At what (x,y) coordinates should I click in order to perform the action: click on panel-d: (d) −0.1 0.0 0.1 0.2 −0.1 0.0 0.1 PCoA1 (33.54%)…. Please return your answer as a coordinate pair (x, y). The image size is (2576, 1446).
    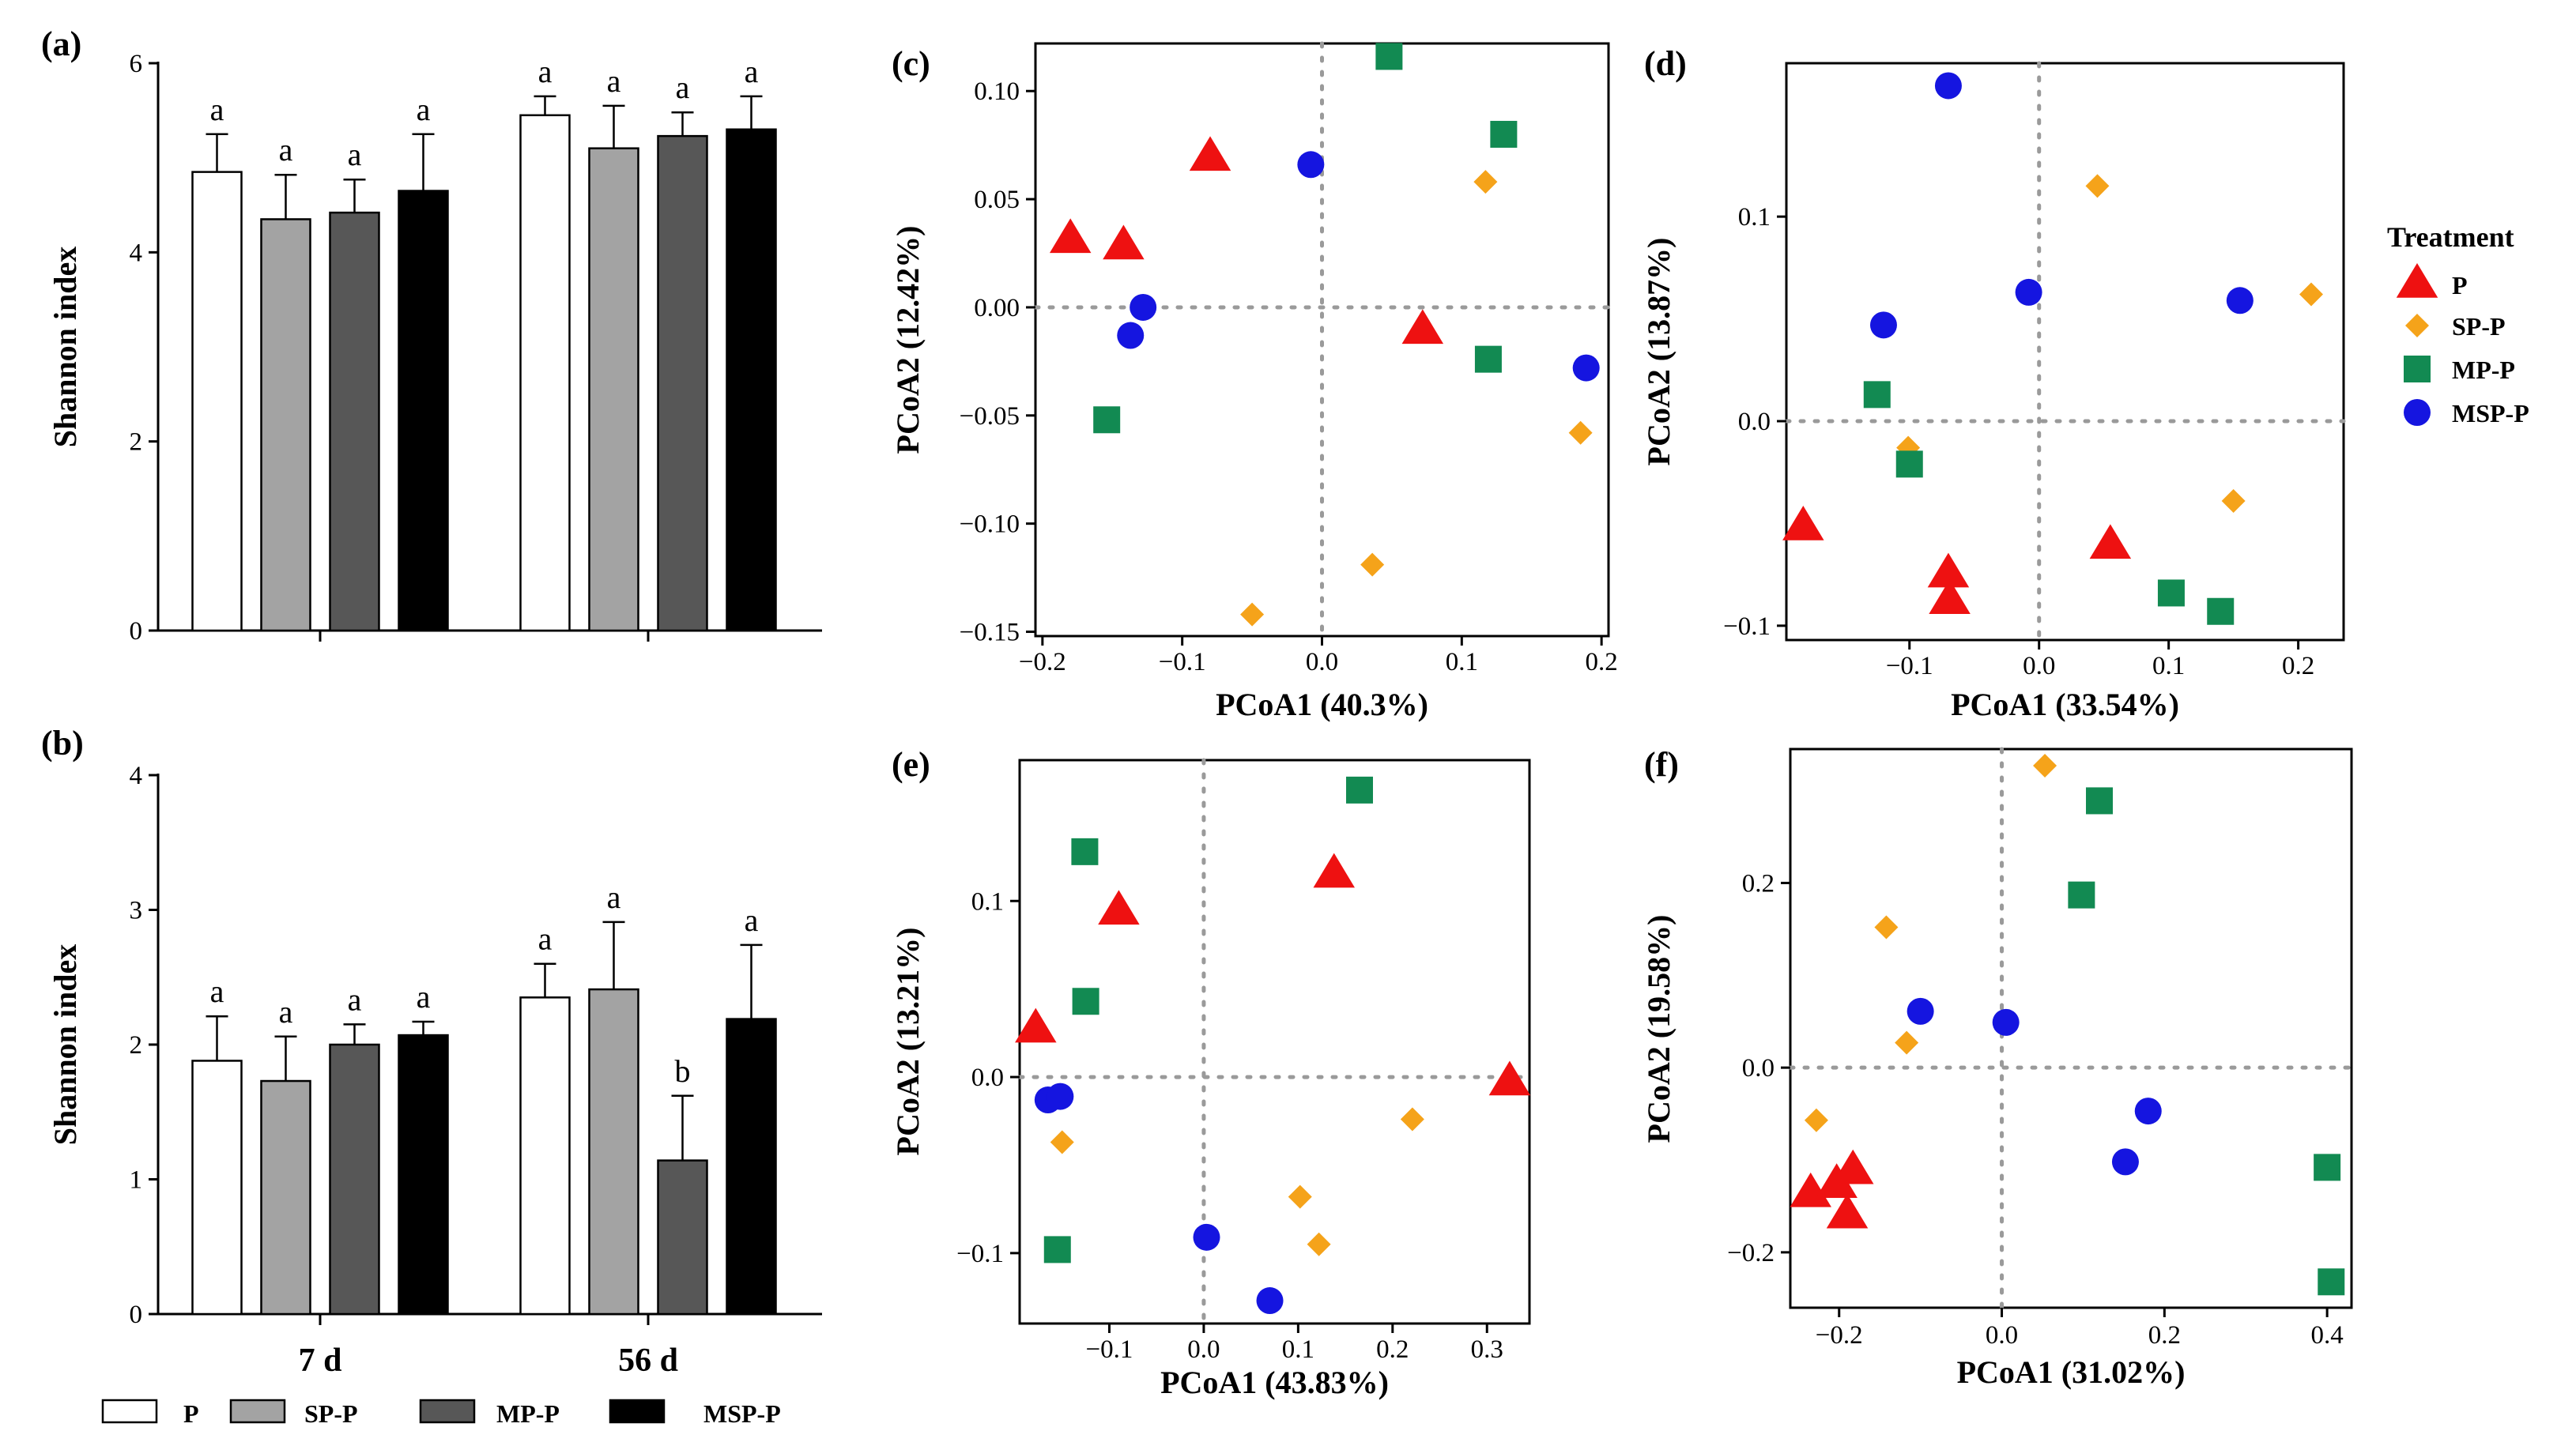
    Looking at the image, I should click on (1994, 383).